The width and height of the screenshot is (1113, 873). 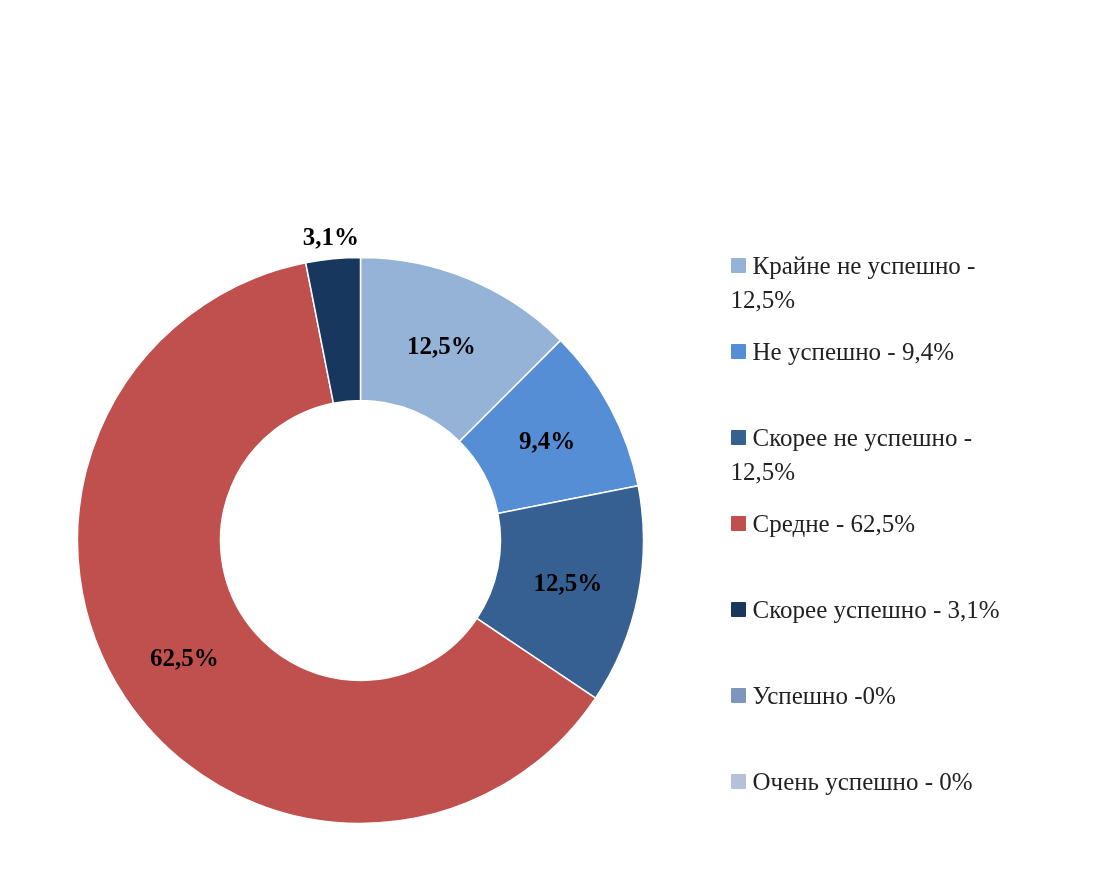 I want to click on legend-label: Средне - 62,5%, so click(x=834, y=523).